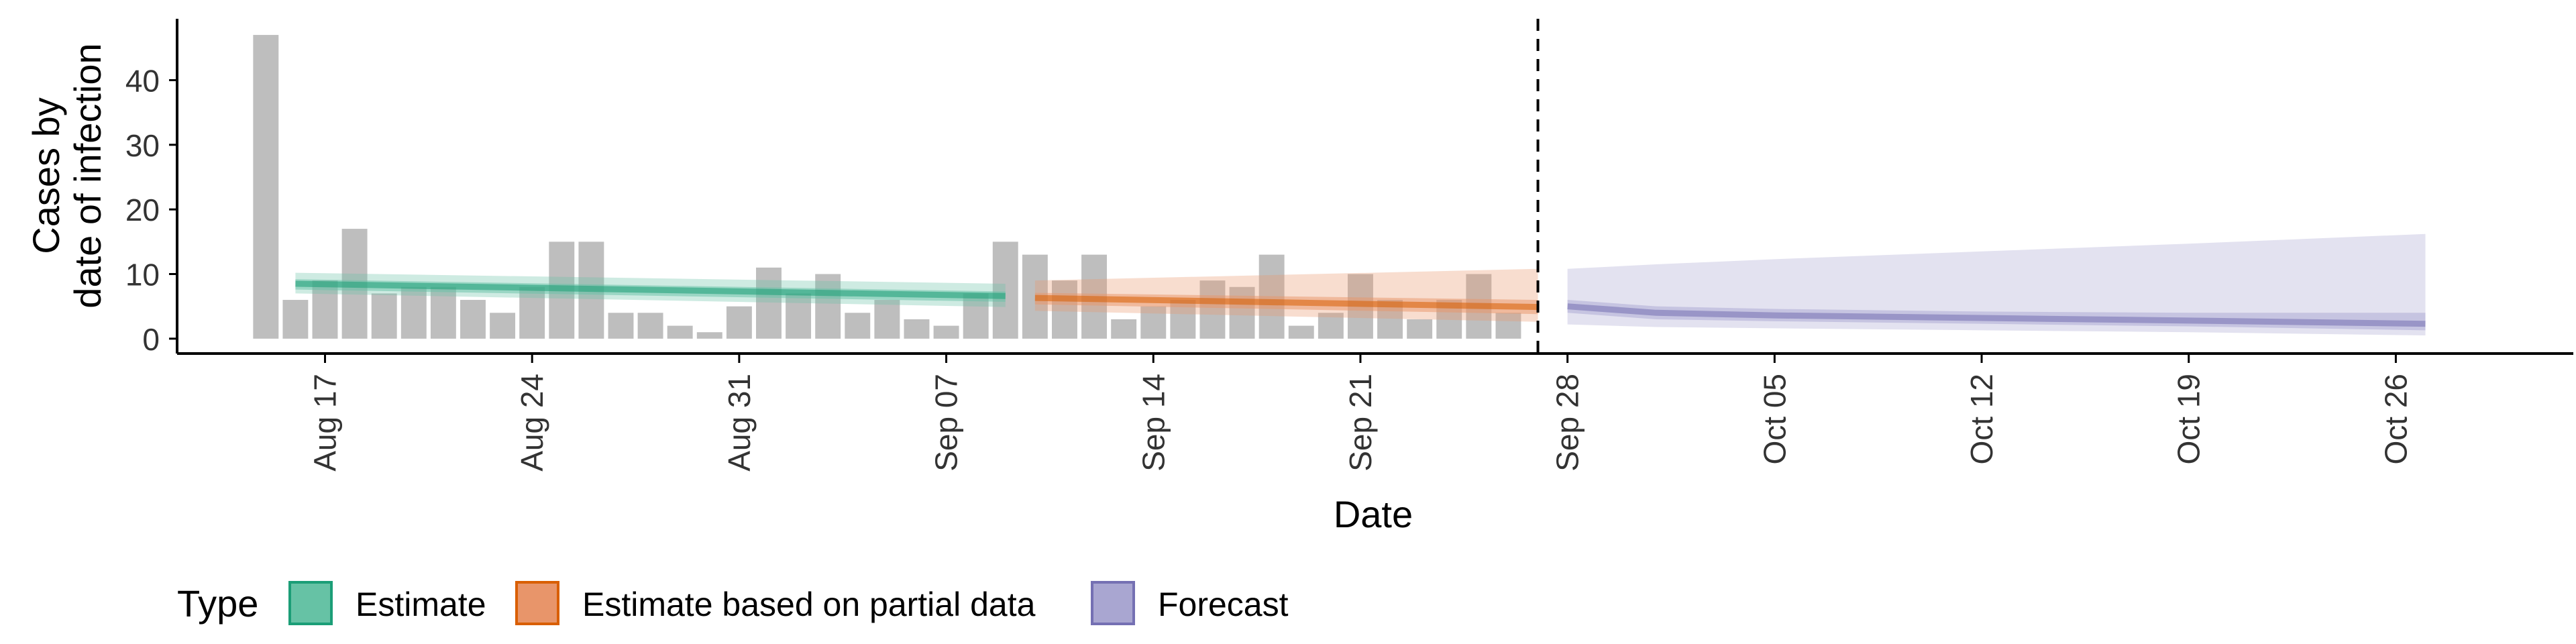  I want to click on x-tick-label: Sep 28, so click(1567, 423).